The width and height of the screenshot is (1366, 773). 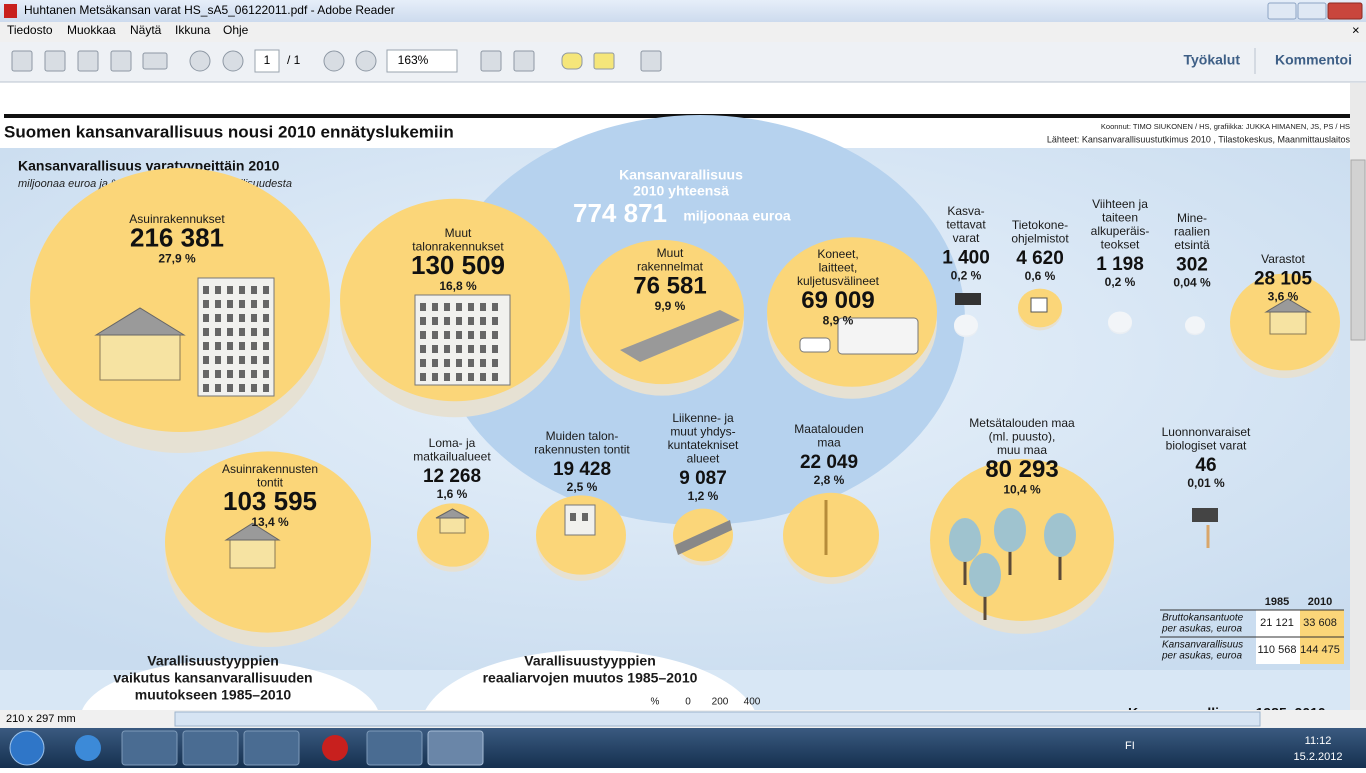 What do you see at coordinates (670, 306) in the screenshot?
I see `item-share: 9,9 %` at bounding box center [670, 306].